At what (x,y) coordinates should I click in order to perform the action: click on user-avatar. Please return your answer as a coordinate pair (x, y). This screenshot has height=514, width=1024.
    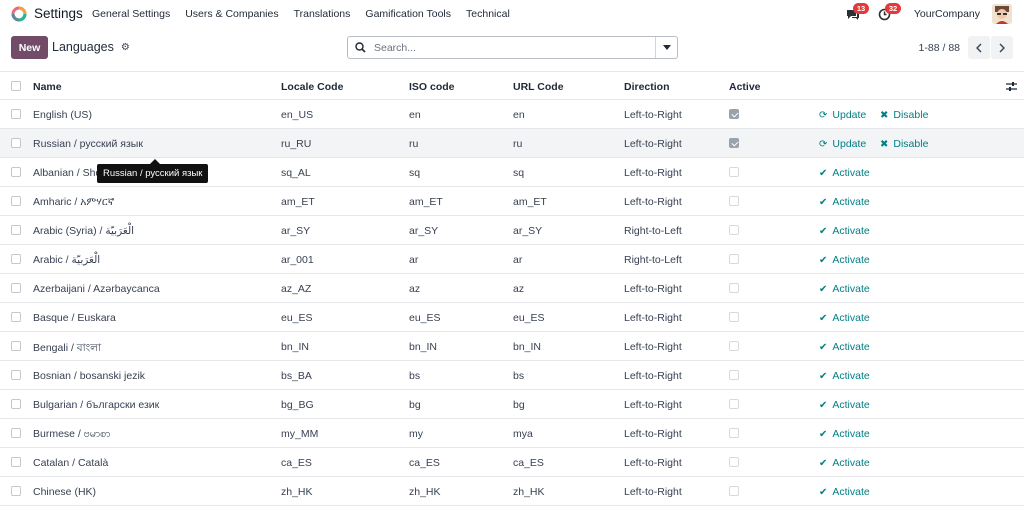
    Looking at the image, I should click on (1002, 14).